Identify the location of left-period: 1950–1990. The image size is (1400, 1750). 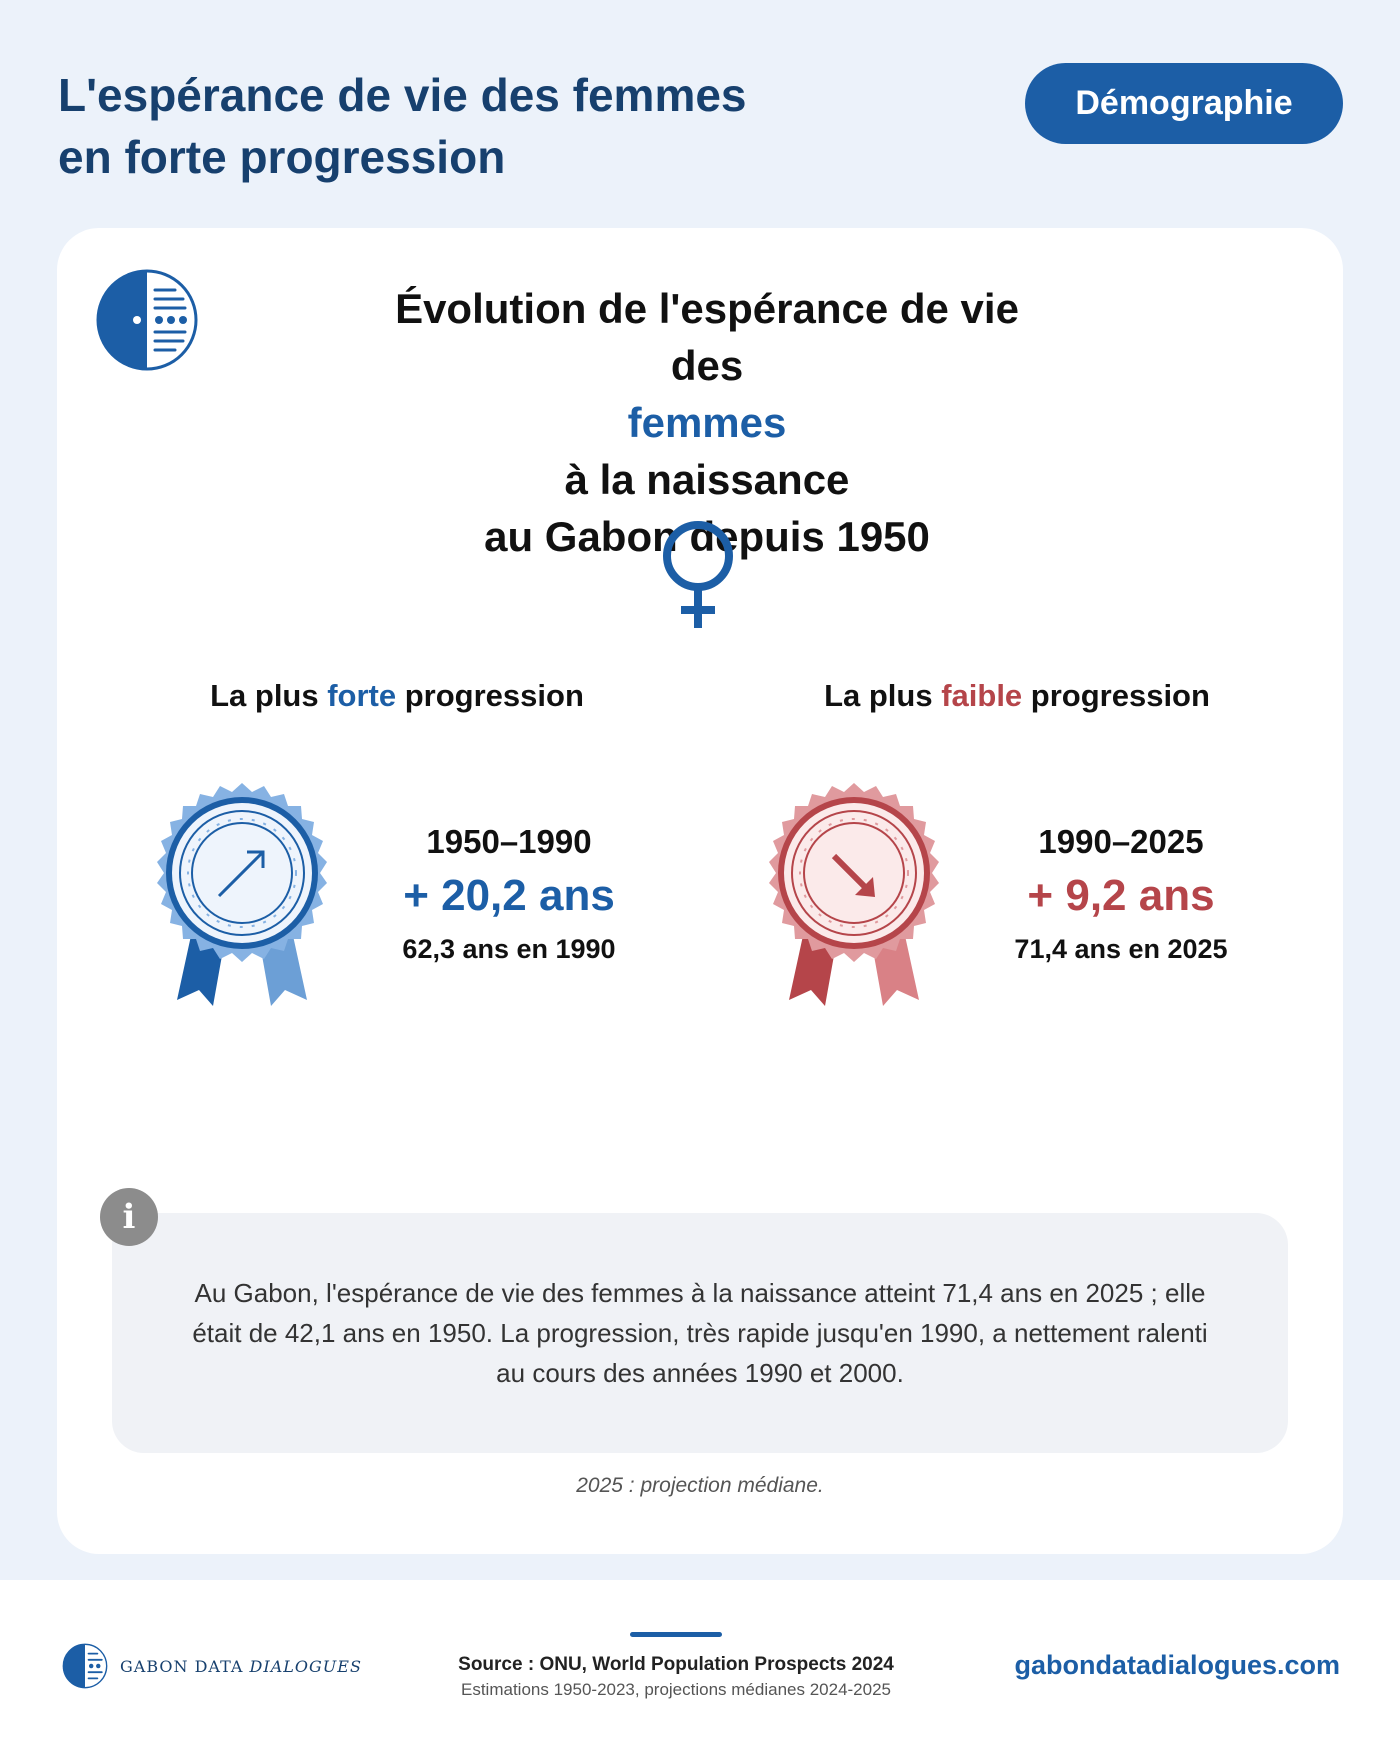
(509, 841).